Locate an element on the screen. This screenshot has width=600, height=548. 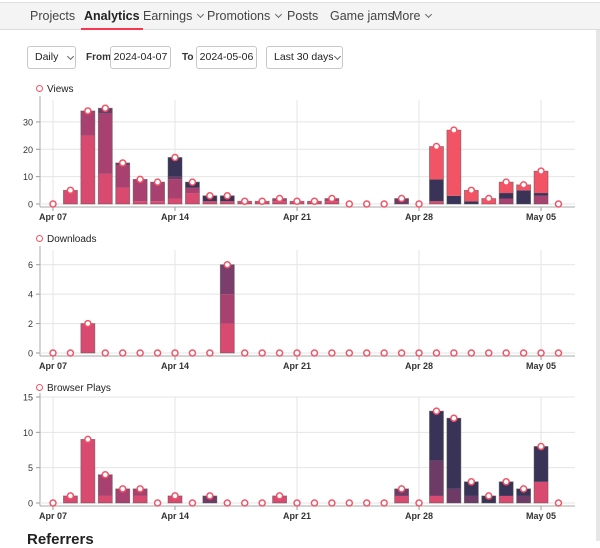
nav-earnings: Earnings is located at coordinates (174, 16).